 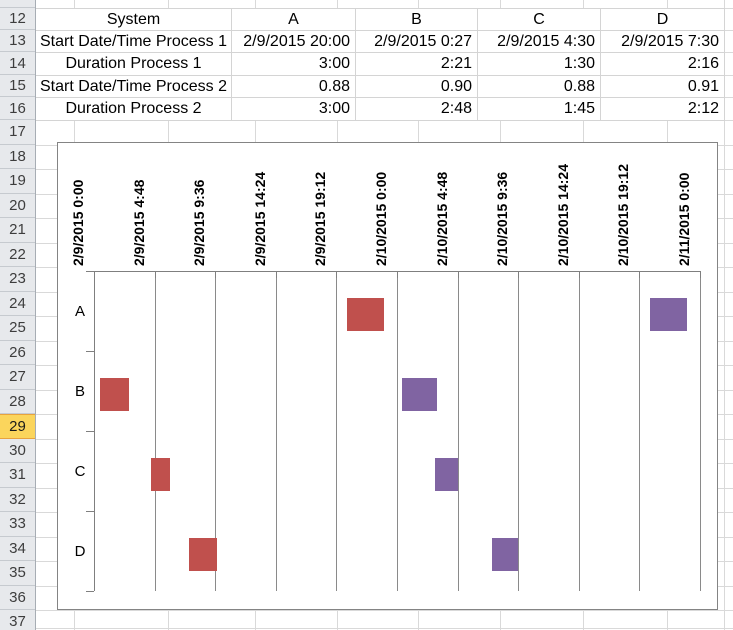 What do you see at coordinates (17, 401) in the screenshot?
I see `row-header-28: 28` at bounding box center [17, 401].